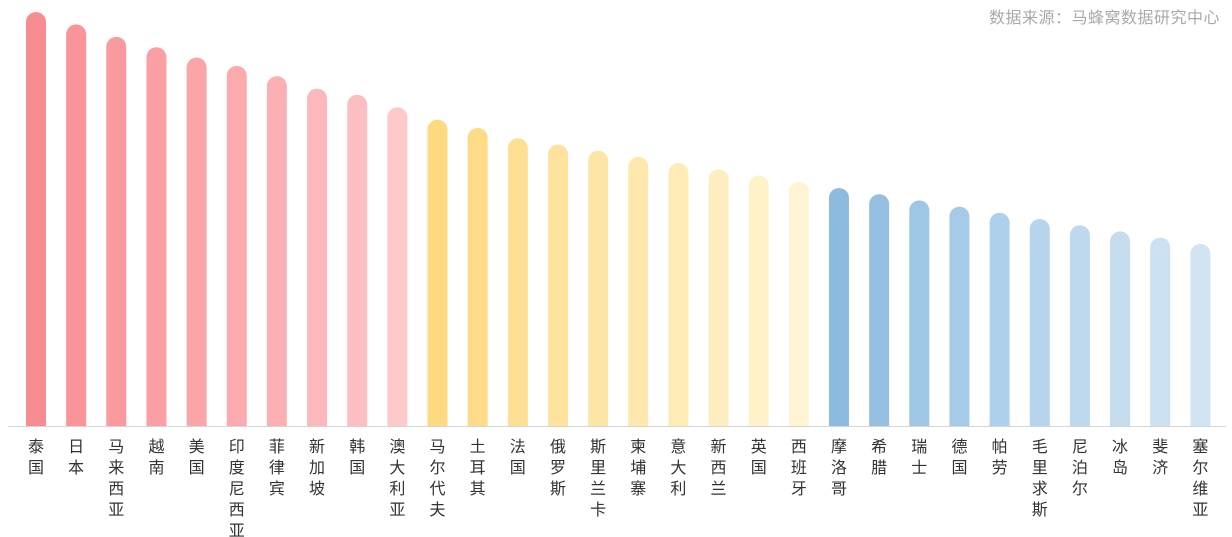 The image size is (1232, 537). I want to click on tick-label-25: 毛里求斯, so click(1040, 478).